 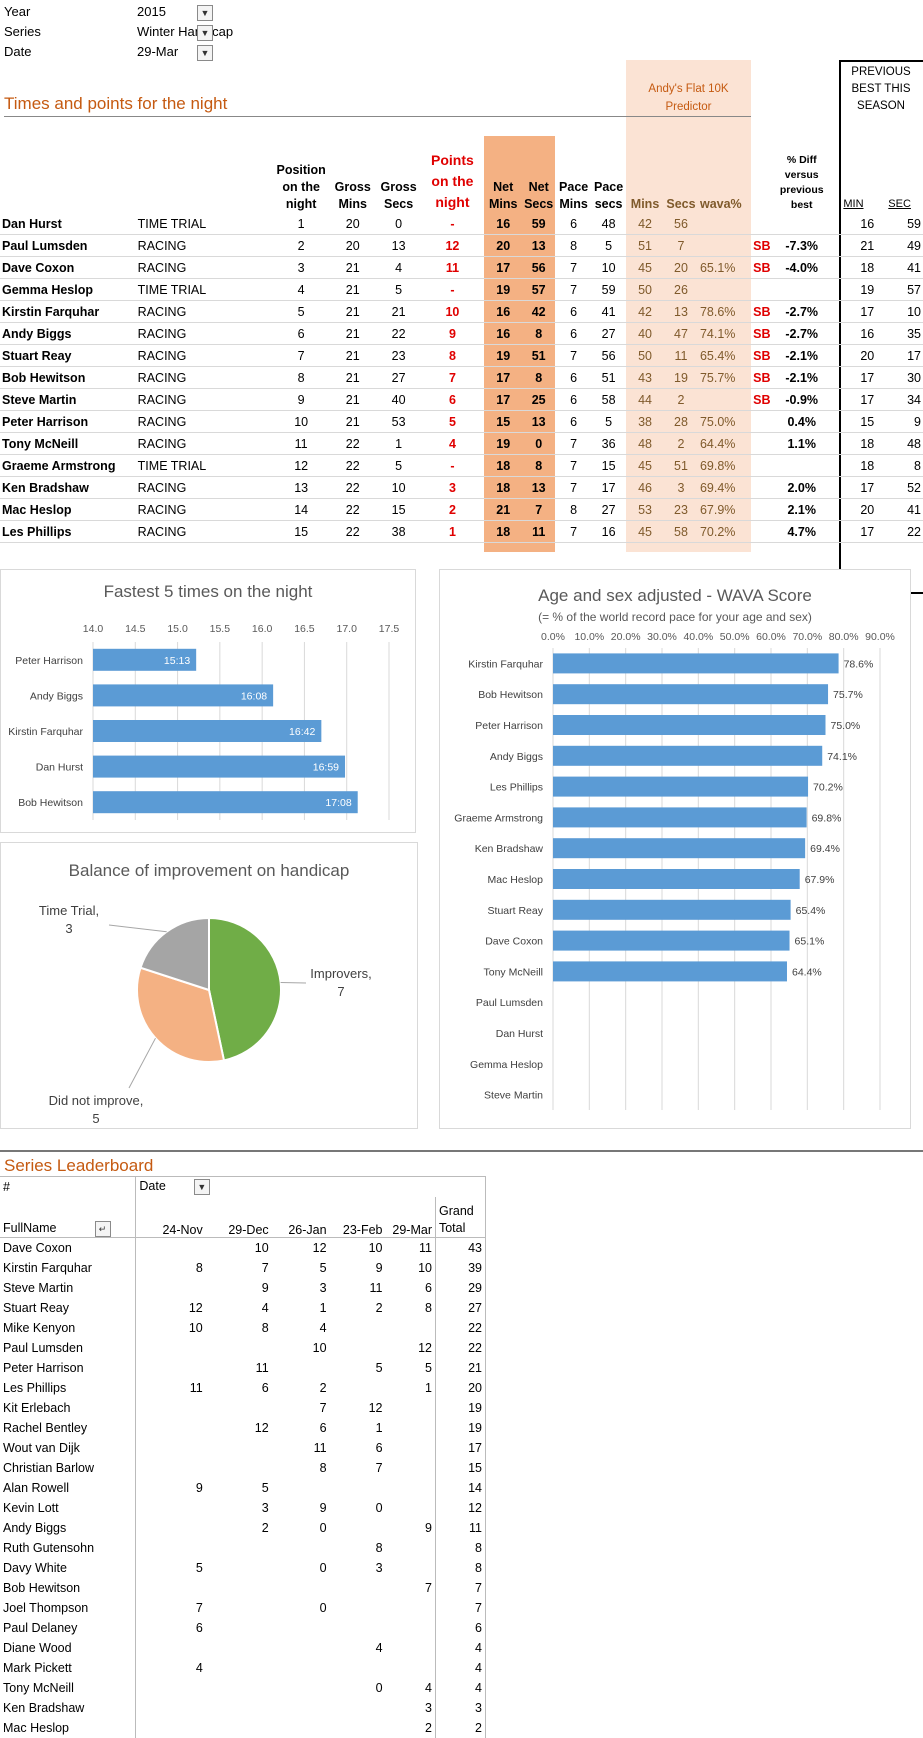 I want to click on best-sec: 52, so click(x=899, y=487).